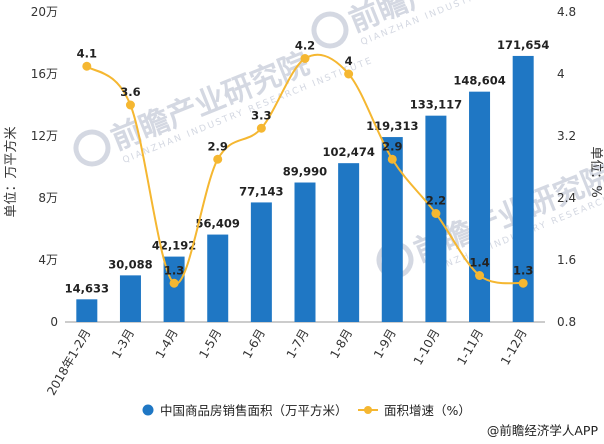  I want to click on bar-value-label: 171,654, so click(523, 45).